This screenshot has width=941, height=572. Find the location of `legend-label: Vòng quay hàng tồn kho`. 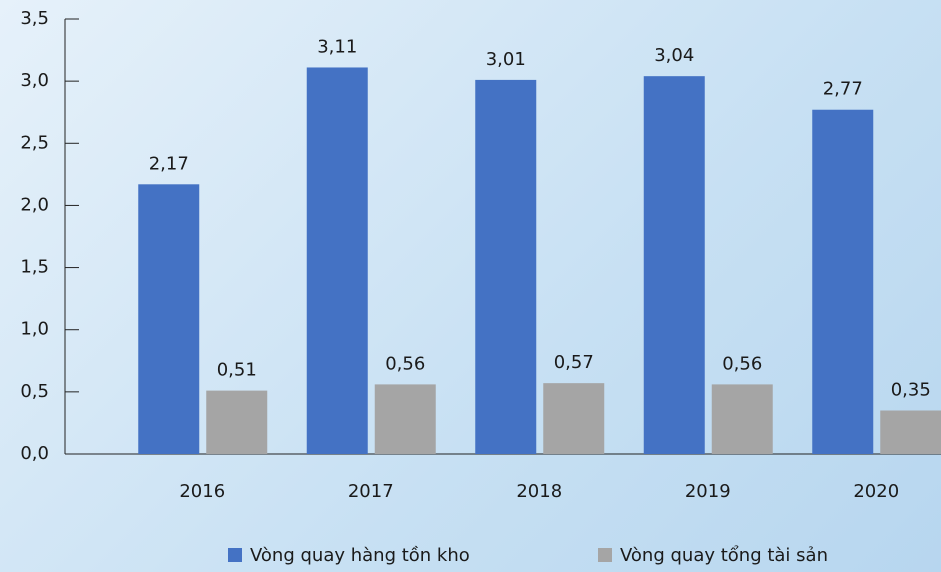

legend-label: Vòng quay hàng tồn kho is located at coordinates (360, 555).